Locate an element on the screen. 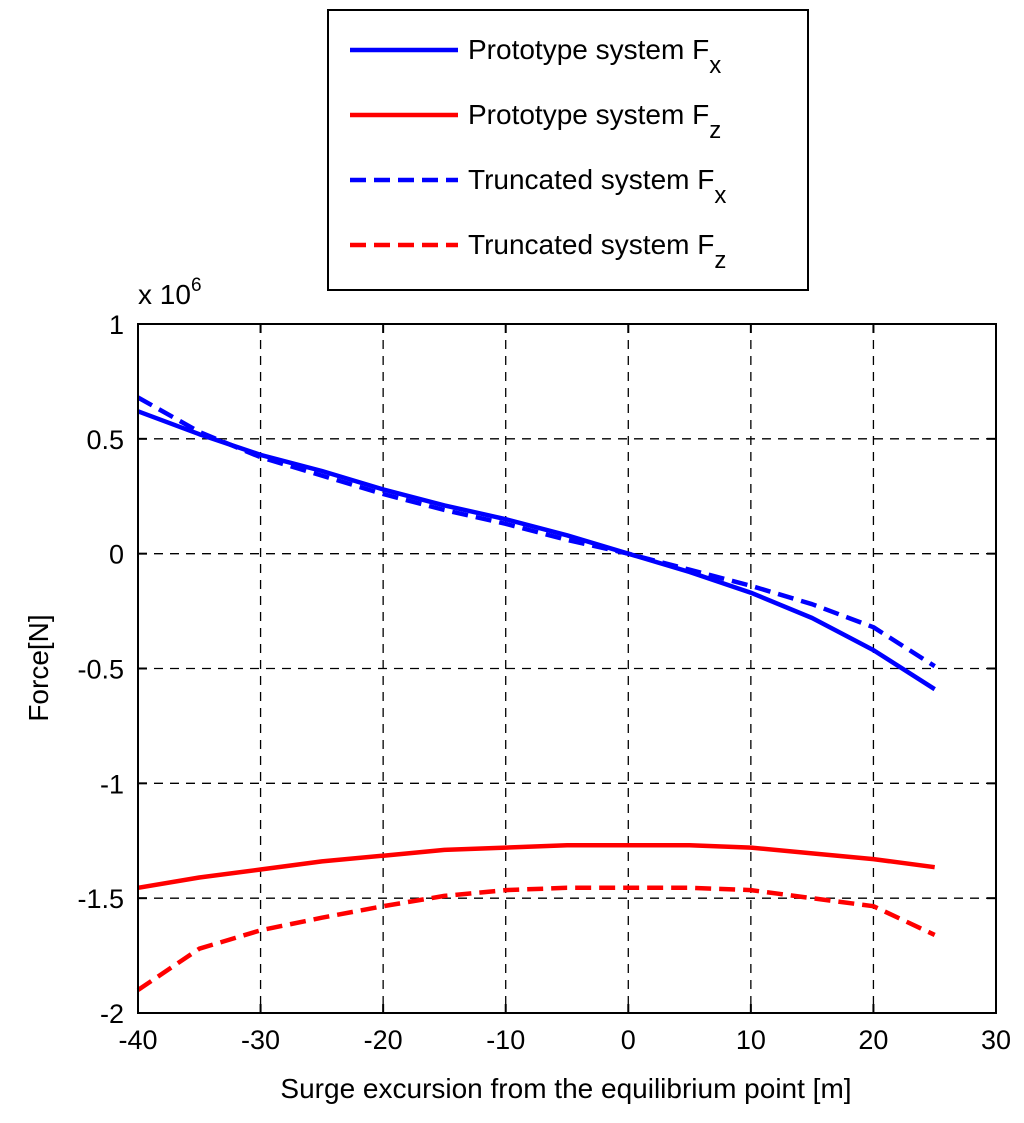 The height and width of the screenshot is (1123, 1024). y-tick-label: -0.5 is located at coordinates (100, 670).